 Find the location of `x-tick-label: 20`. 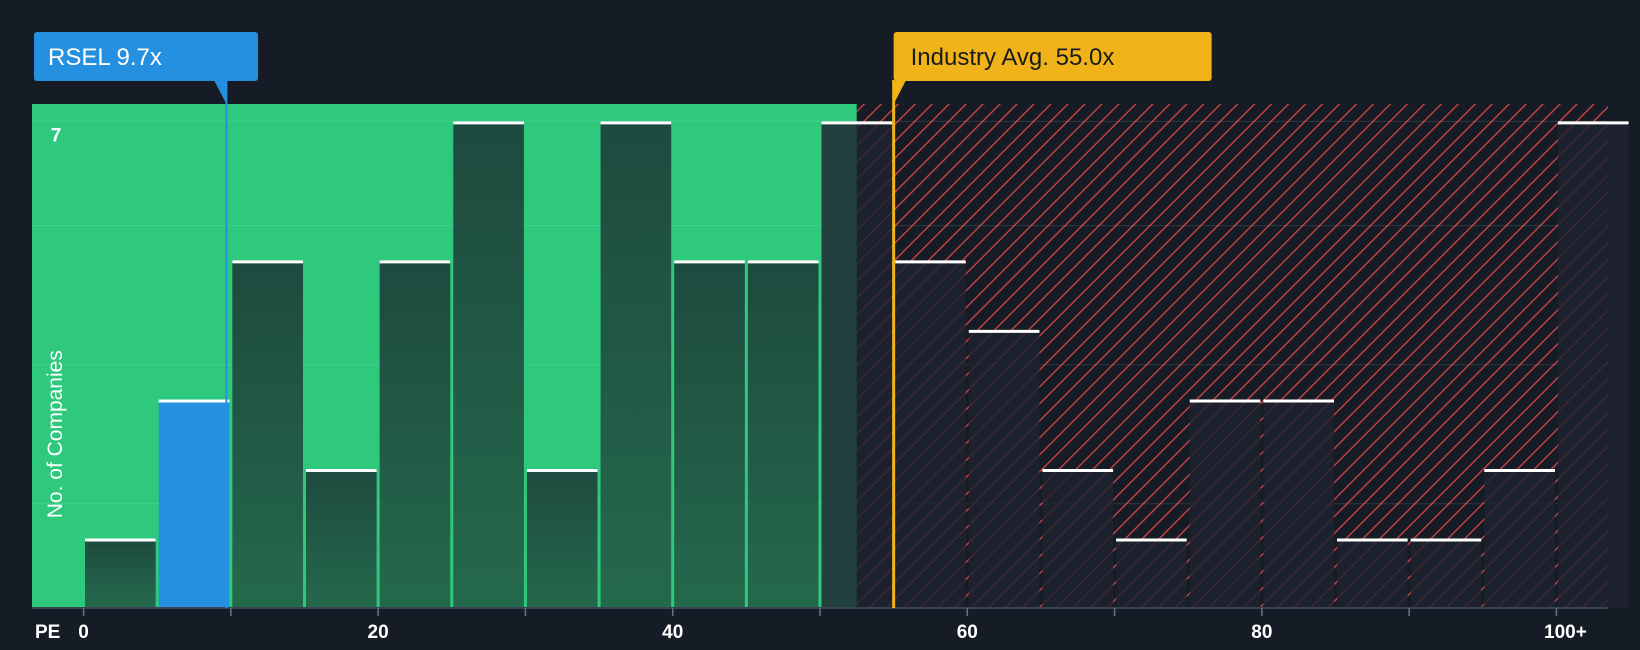

x-tick-label: 20 is located at coordinates (378, 632).